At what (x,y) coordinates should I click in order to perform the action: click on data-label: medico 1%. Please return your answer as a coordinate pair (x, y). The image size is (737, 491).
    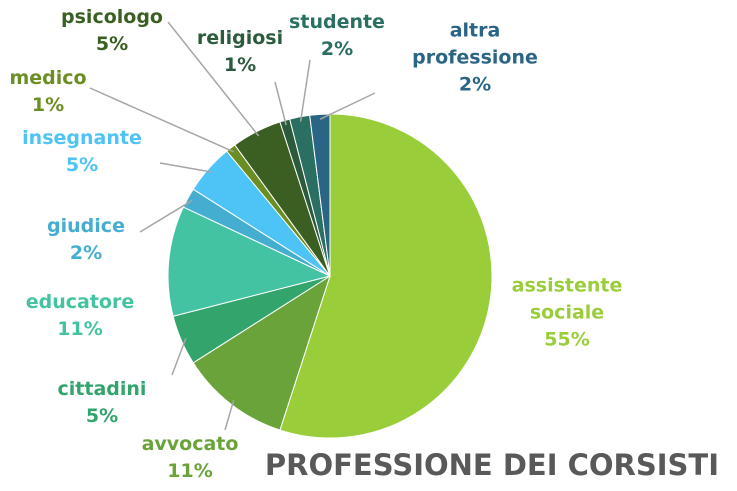
    Looking at the image, I should click on (51, 92).